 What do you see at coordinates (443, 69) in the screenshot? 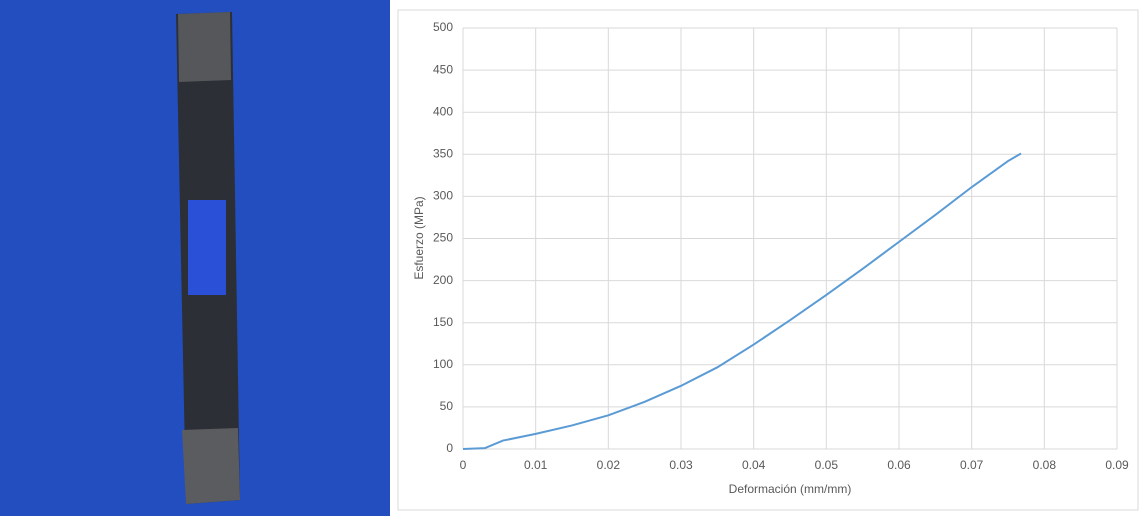
I see `y-tick-label: 450` at bounding box center [443, 69].